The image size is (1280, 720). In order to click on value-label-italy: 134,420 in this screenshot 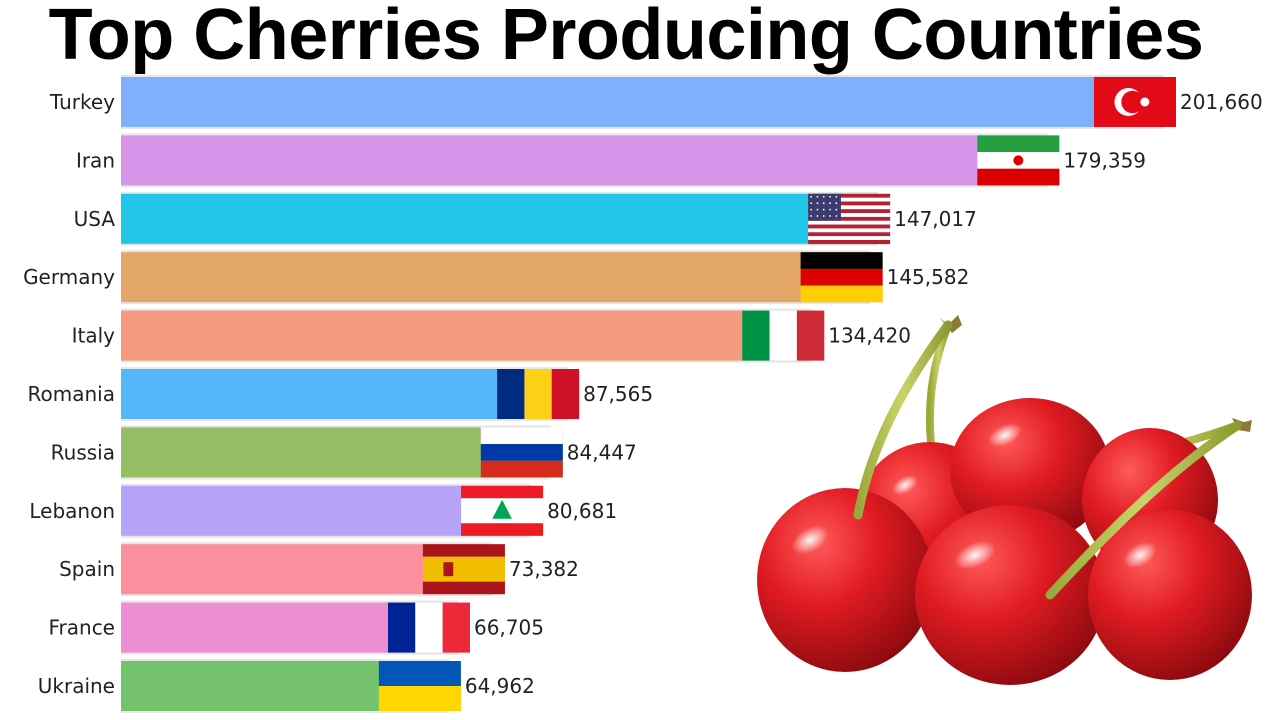, I will do `click(869, 336)`.